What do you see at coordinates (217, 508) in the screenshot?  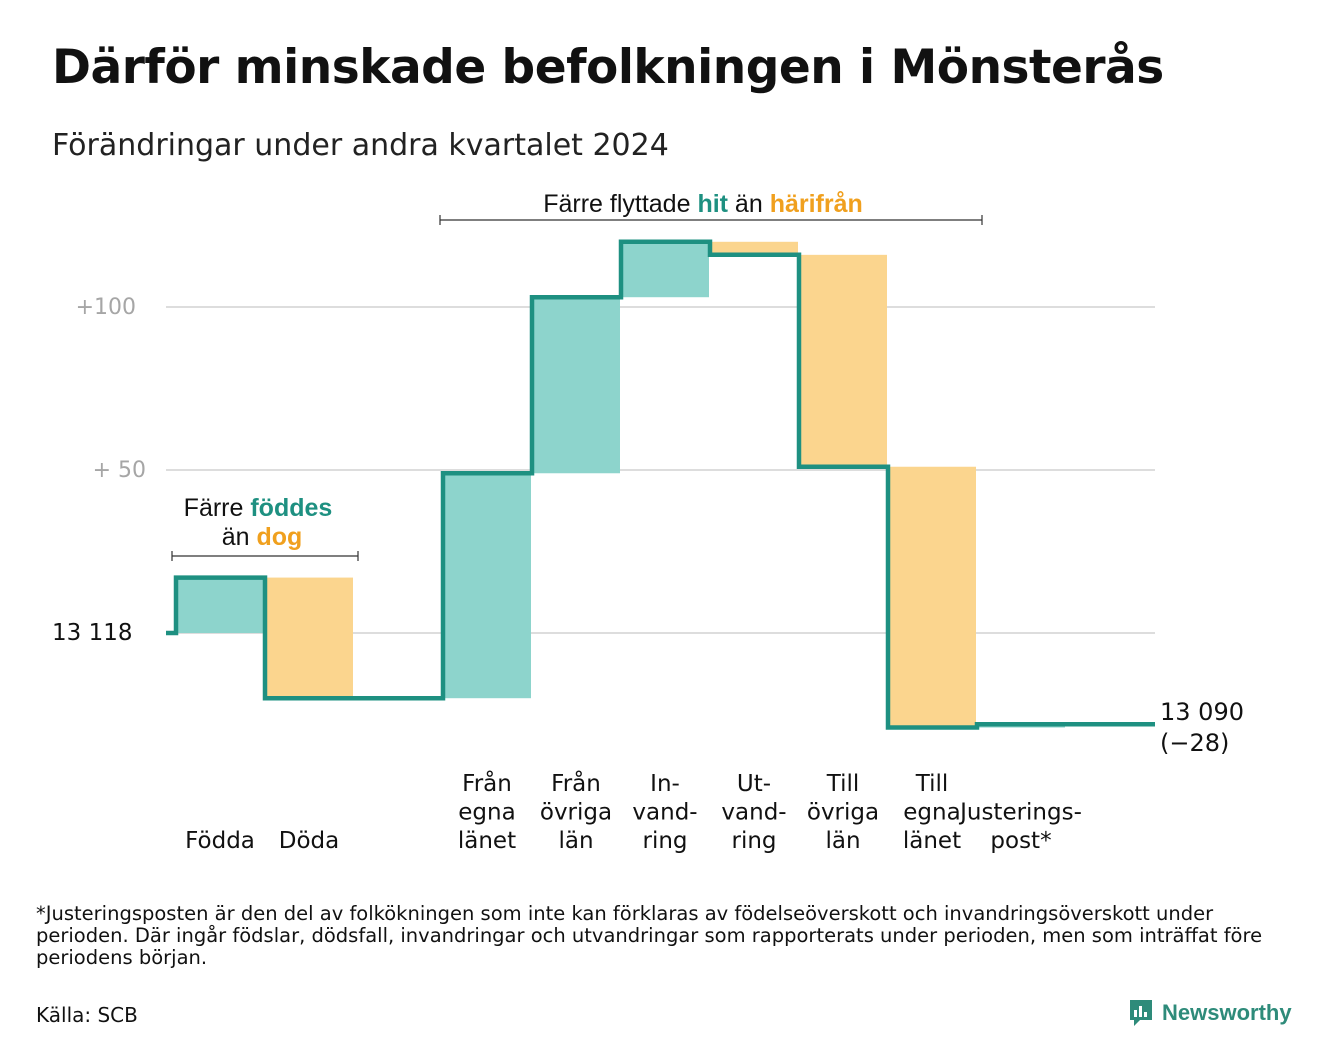 I see `annotation-text: Färre` at bounding box center [217, 508].